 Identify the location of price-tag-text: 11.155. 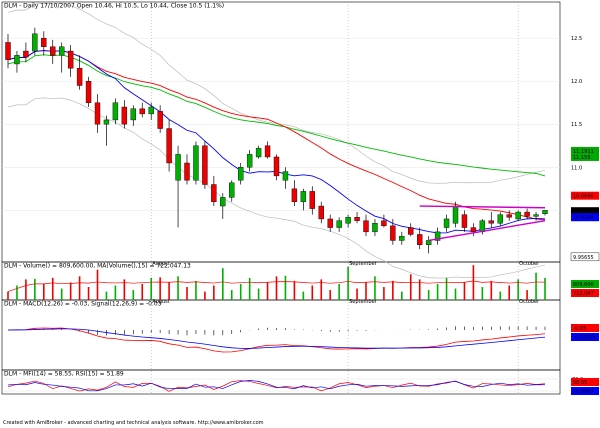
(582, 158).